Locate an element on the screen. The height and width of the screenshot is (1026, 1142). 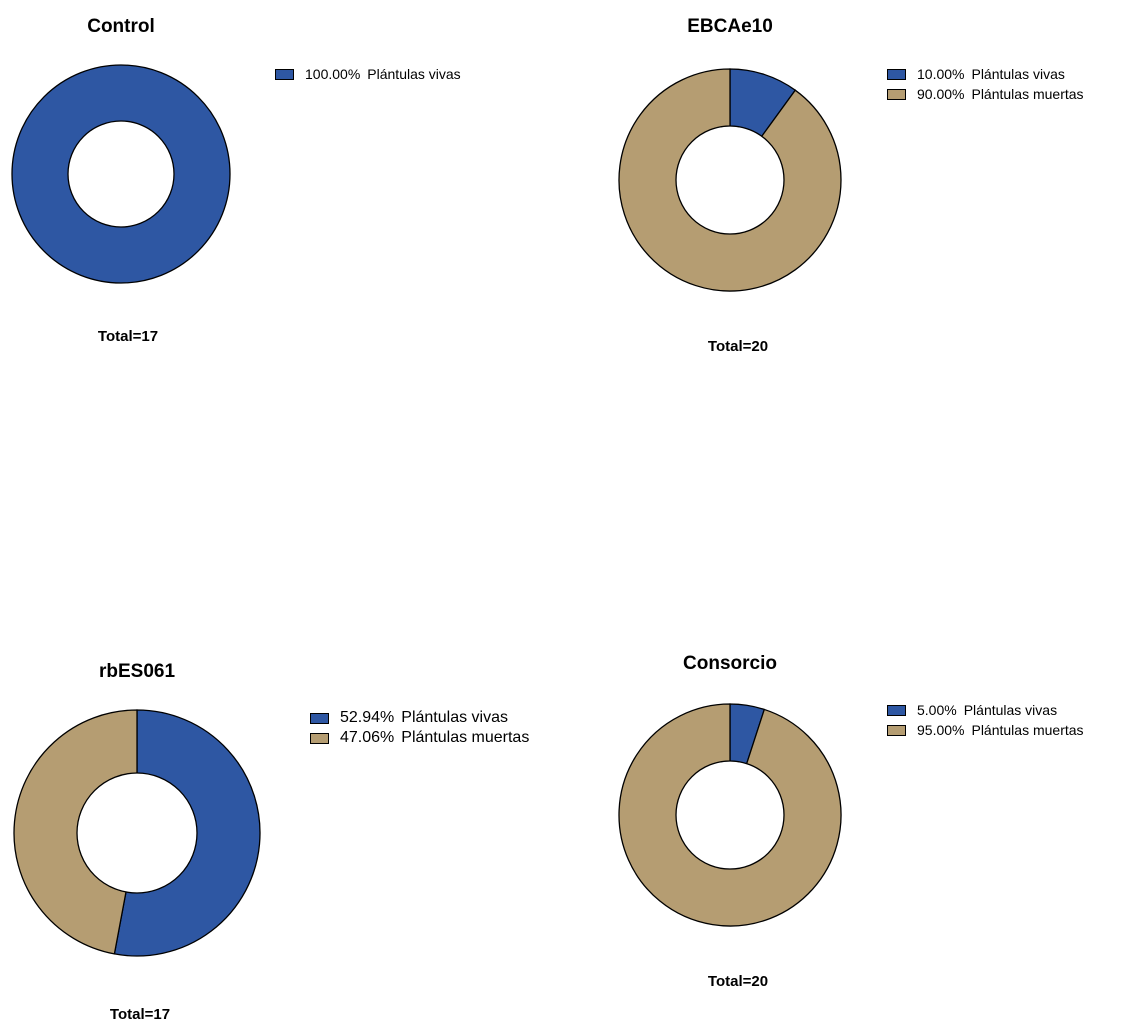
legend-percent: 100.00% is located at coordinates (333, 74).